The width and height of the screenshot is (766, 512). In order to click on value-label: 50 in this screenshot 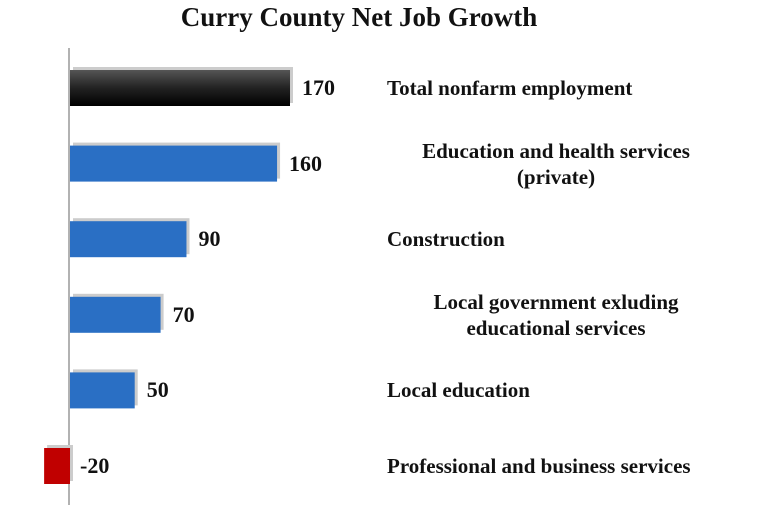, I will do `click(157, 390)`.